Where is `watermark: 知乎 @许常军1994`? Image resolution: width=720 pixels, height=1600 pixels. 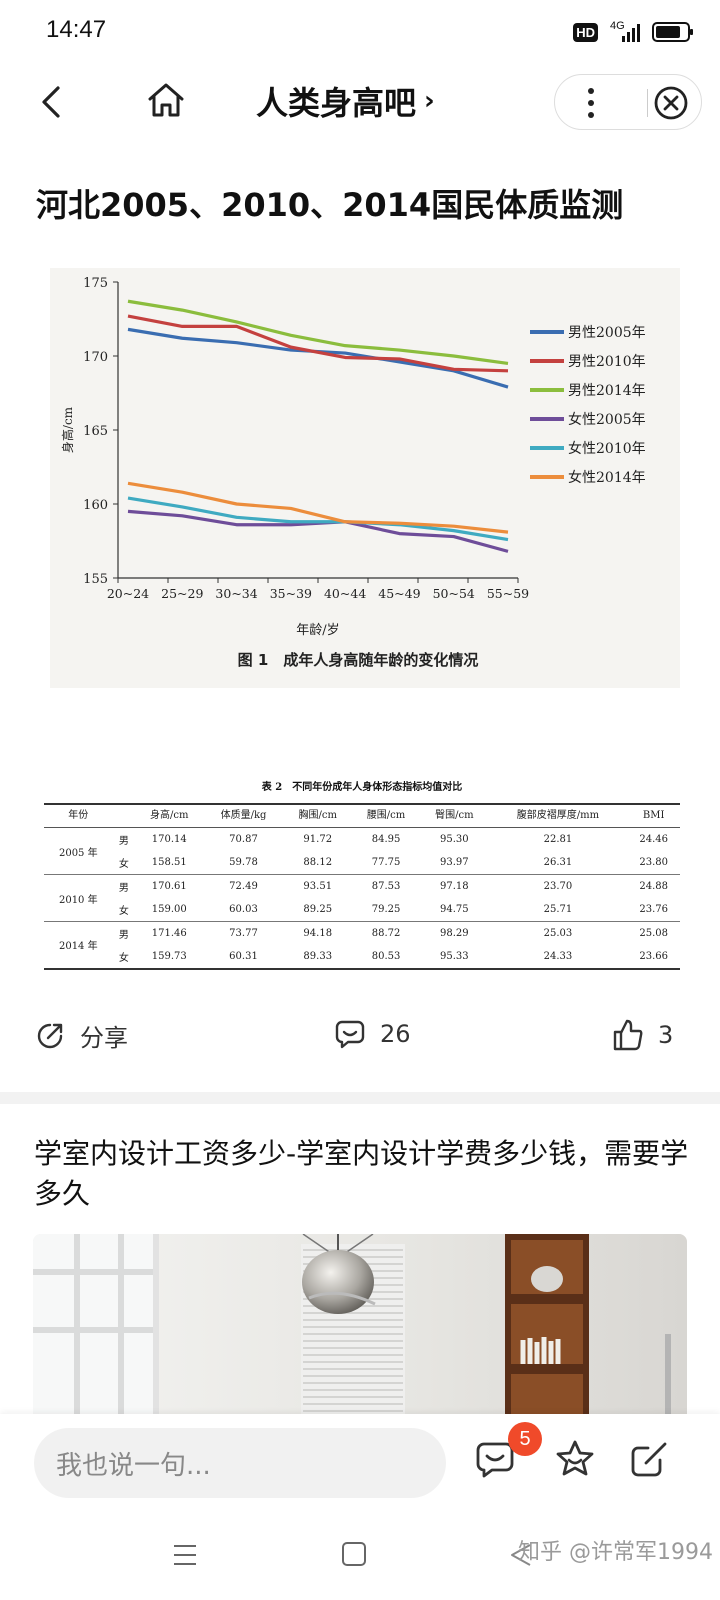 watermark: 知乎 @许常军1994 is located at coordinates (615, 1552).